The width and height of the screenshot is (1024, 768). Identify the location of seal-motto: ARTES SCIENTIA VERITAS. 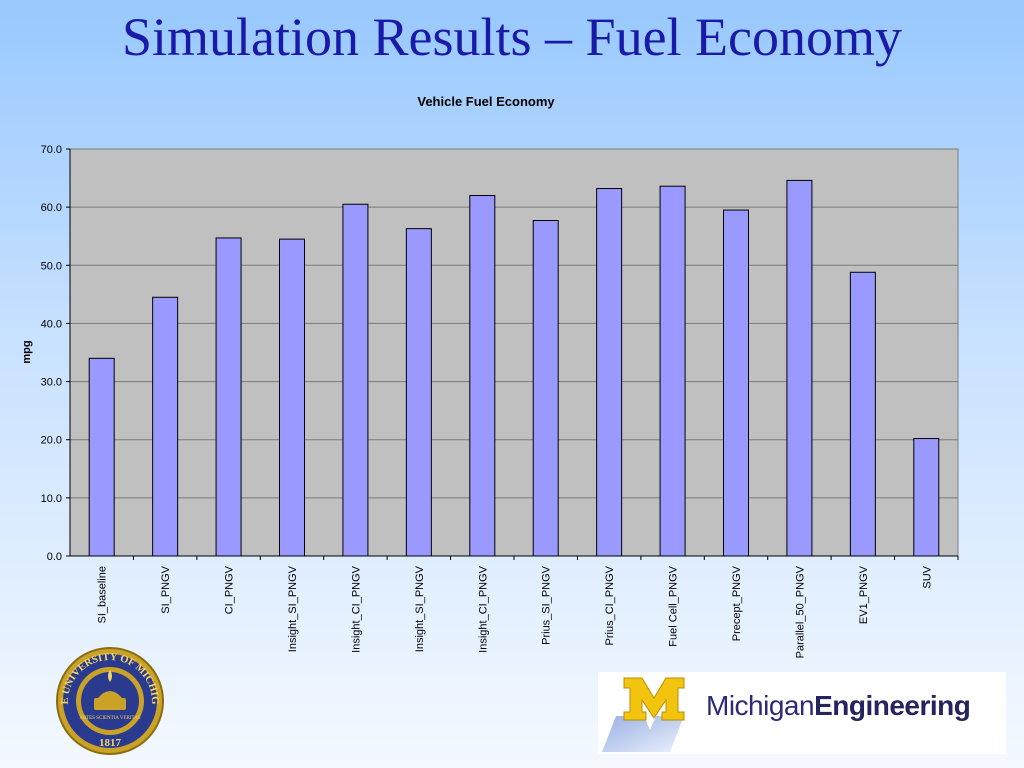
(109, 718).